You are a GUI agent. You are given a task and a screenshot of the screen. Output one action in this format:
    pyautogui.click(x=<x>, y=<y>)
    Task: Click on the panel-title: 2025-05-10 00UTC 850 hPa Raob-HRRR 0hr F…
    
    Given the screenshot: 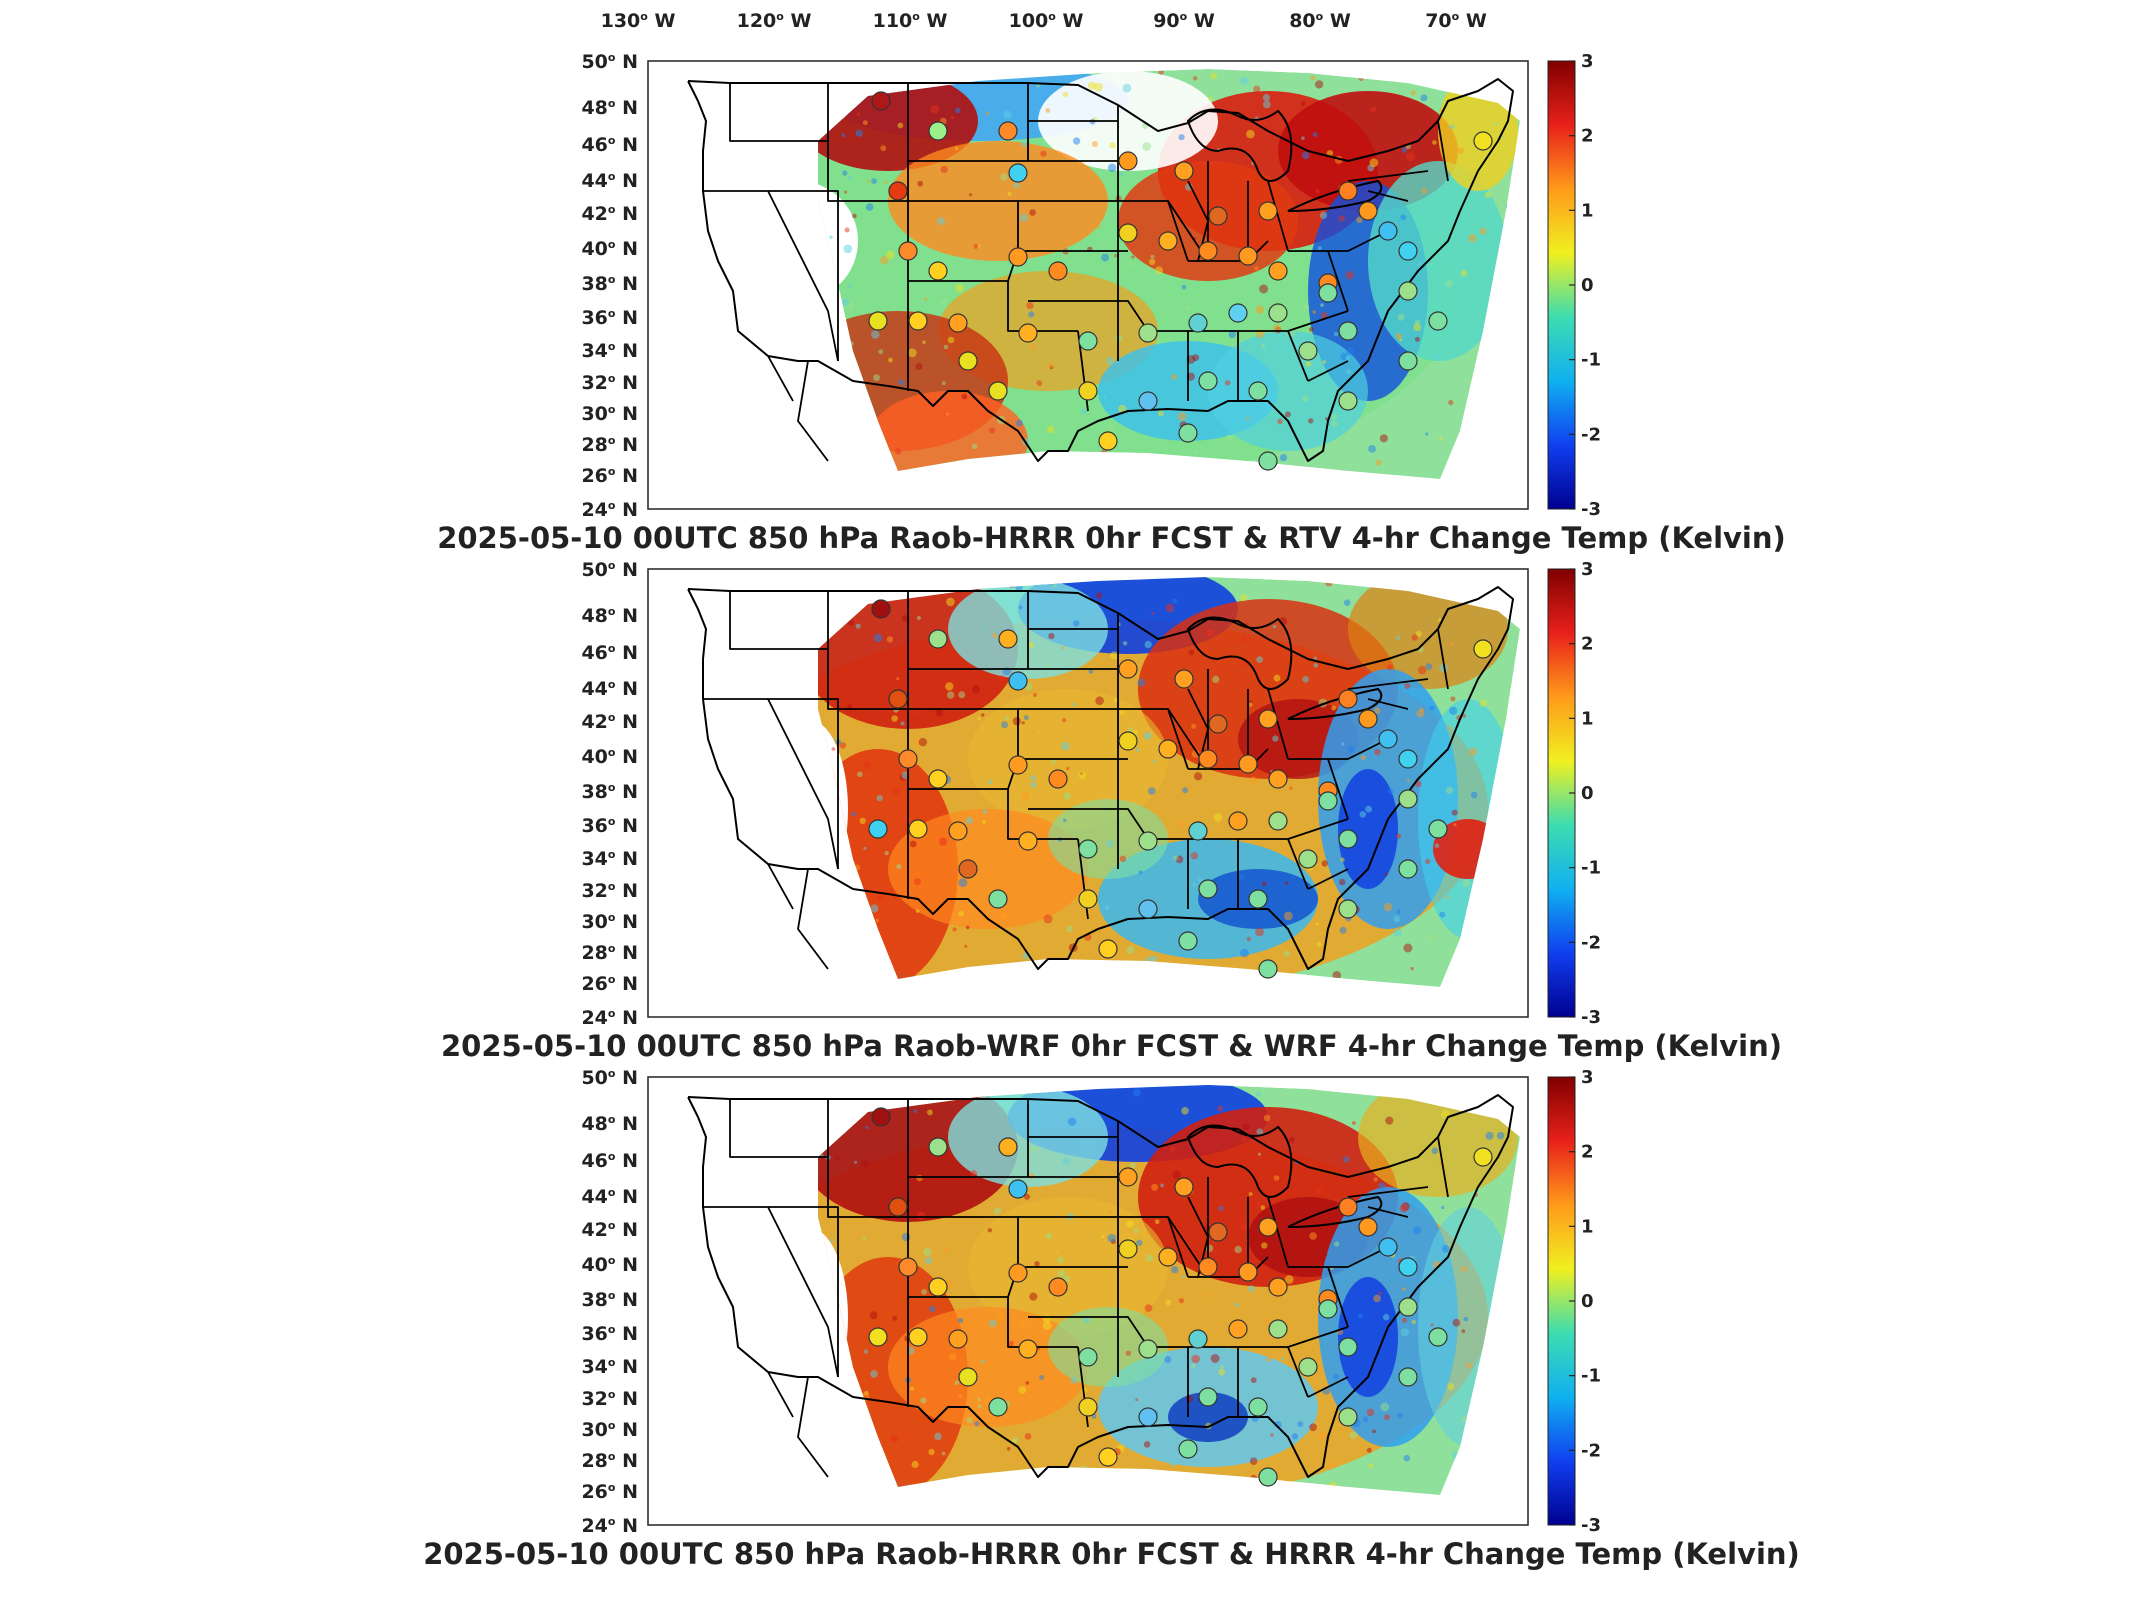 What is the action you would take?
    pyautogui.click(x=1111, y=538)
    